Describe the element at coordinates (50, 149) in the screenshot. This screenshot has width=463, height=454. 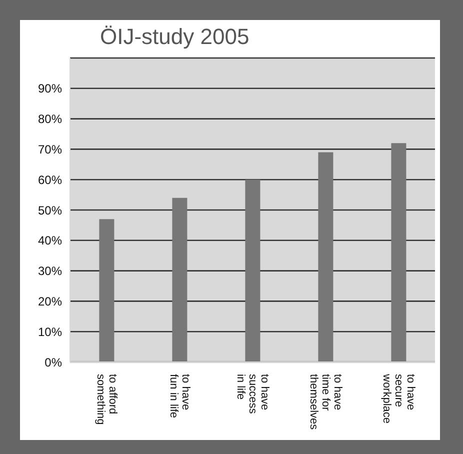
I see `y-tick-label: 70%` at that location.